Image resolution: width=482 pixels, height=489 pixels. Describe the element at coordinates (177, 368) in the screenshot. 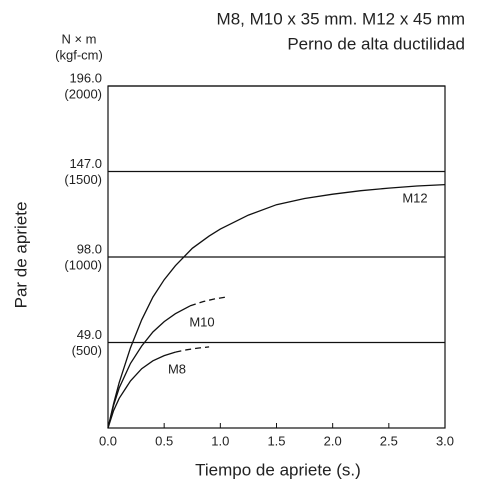

I see `curve-label: M8` at that location.